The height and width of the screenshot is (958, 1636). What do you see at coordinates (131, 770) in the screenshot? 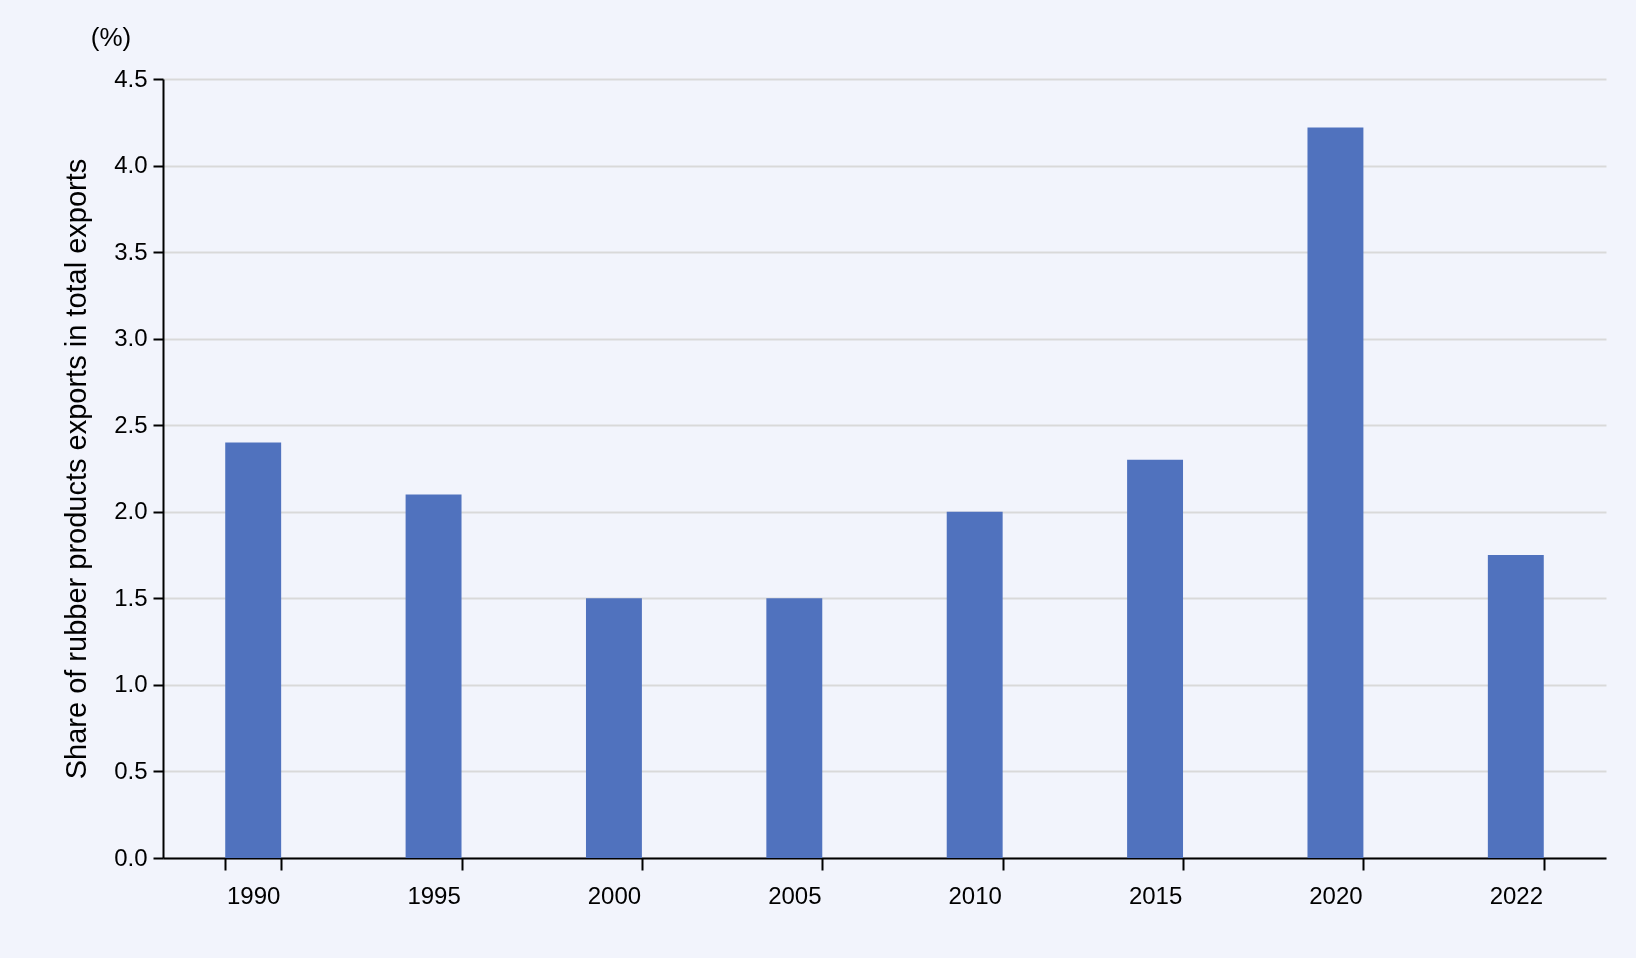
I see `y-tick-label: 0.5` at bounding box center [131, 770].